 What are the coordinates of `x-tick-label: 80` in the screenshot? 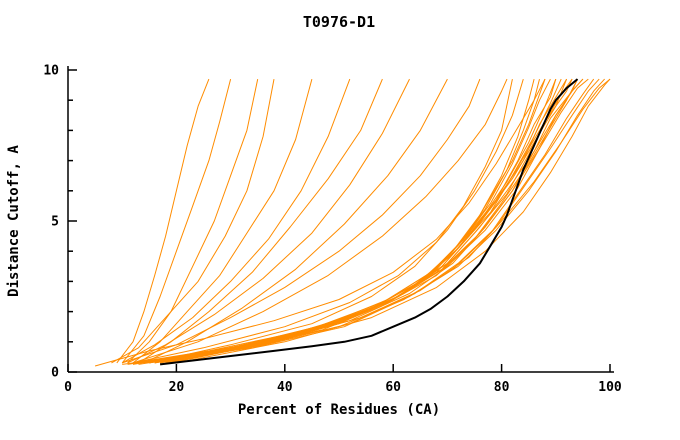 It's located at (502, 387).